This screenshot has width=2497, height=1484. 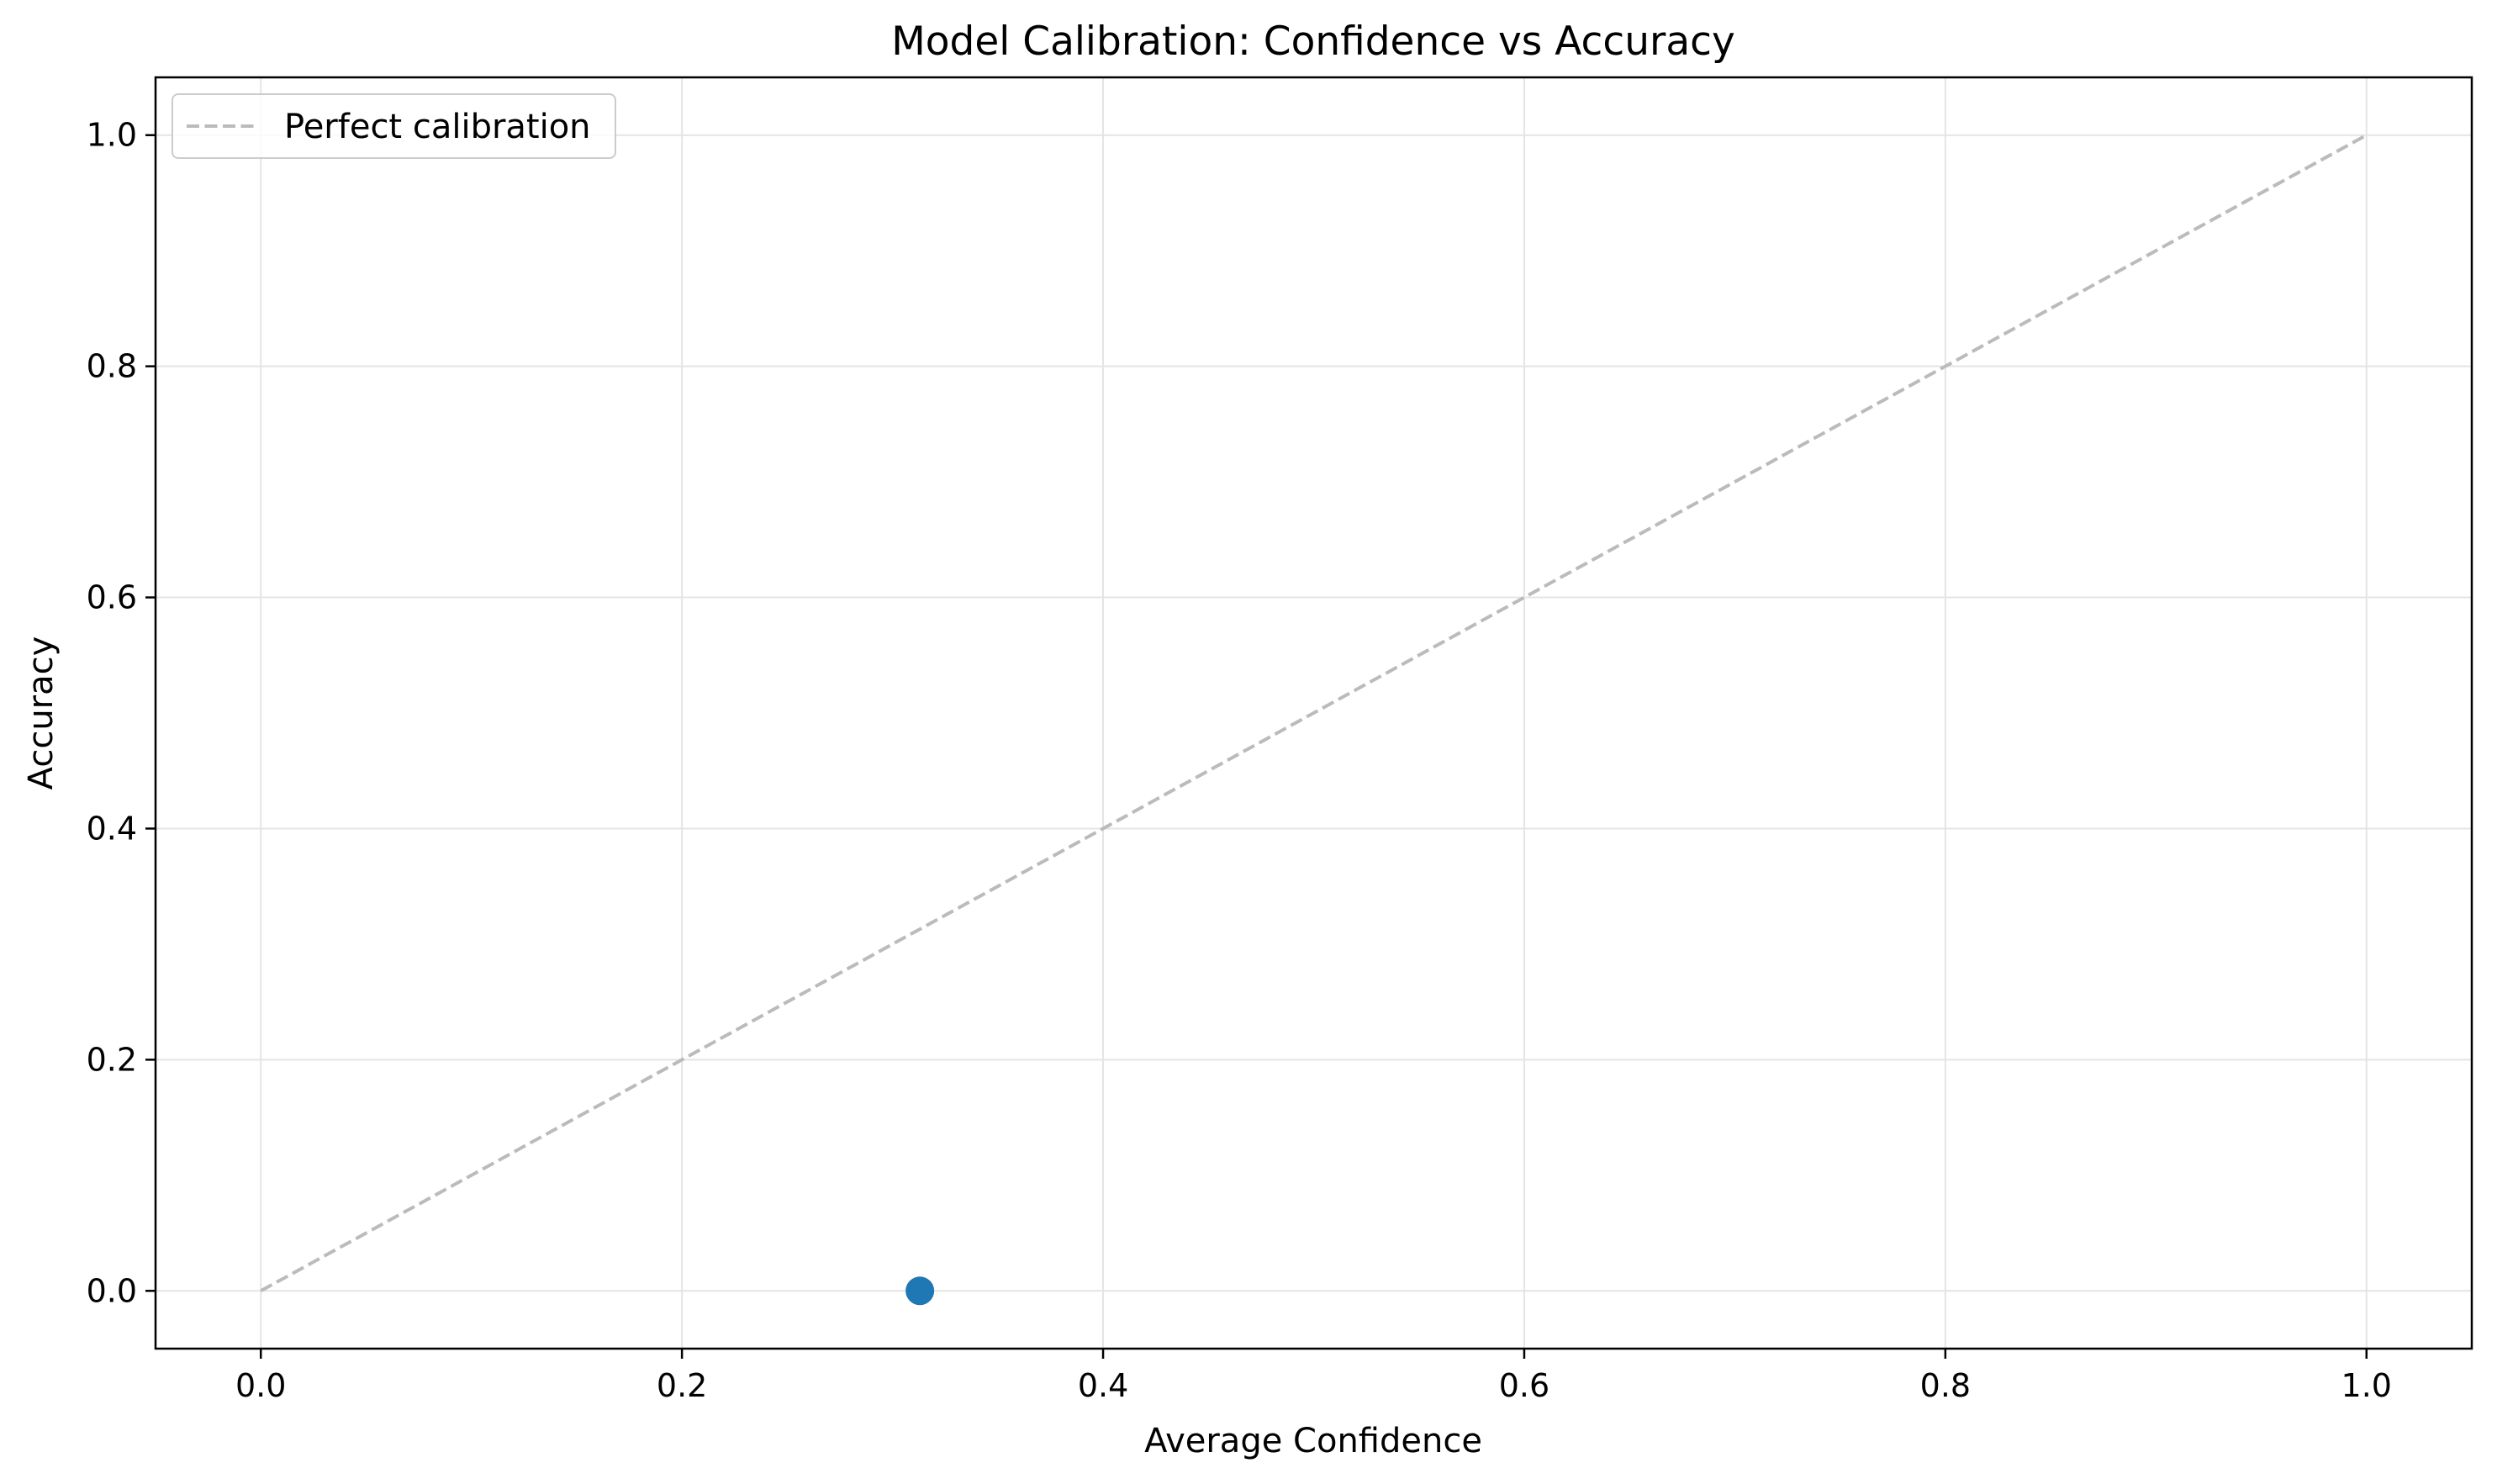 What do you see at coordinates (1313, 1441) in the screenshot?
I see `x-axis-label: Average Confidence` at bounding box center [1313, 1441].